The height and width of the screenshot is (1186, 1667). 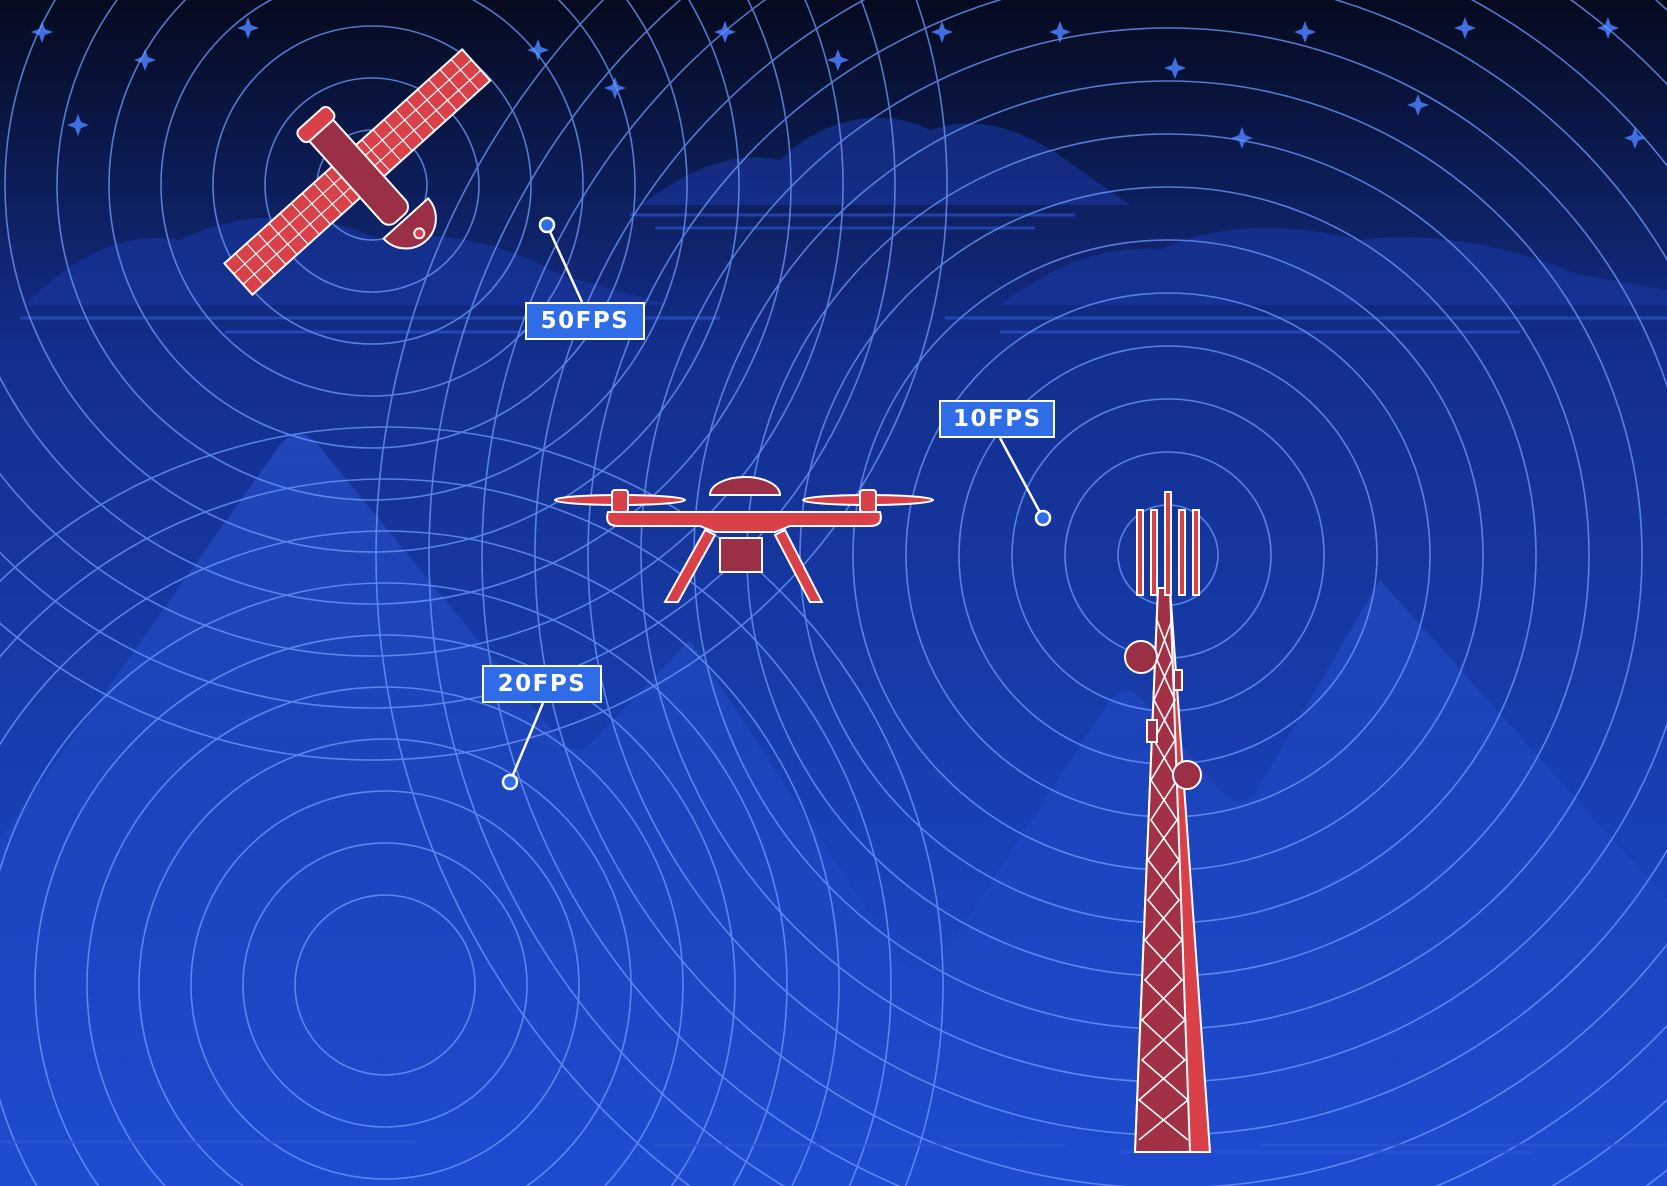 I want to click on tower-fps-label: 10FPS, so click(x=997, y=419).